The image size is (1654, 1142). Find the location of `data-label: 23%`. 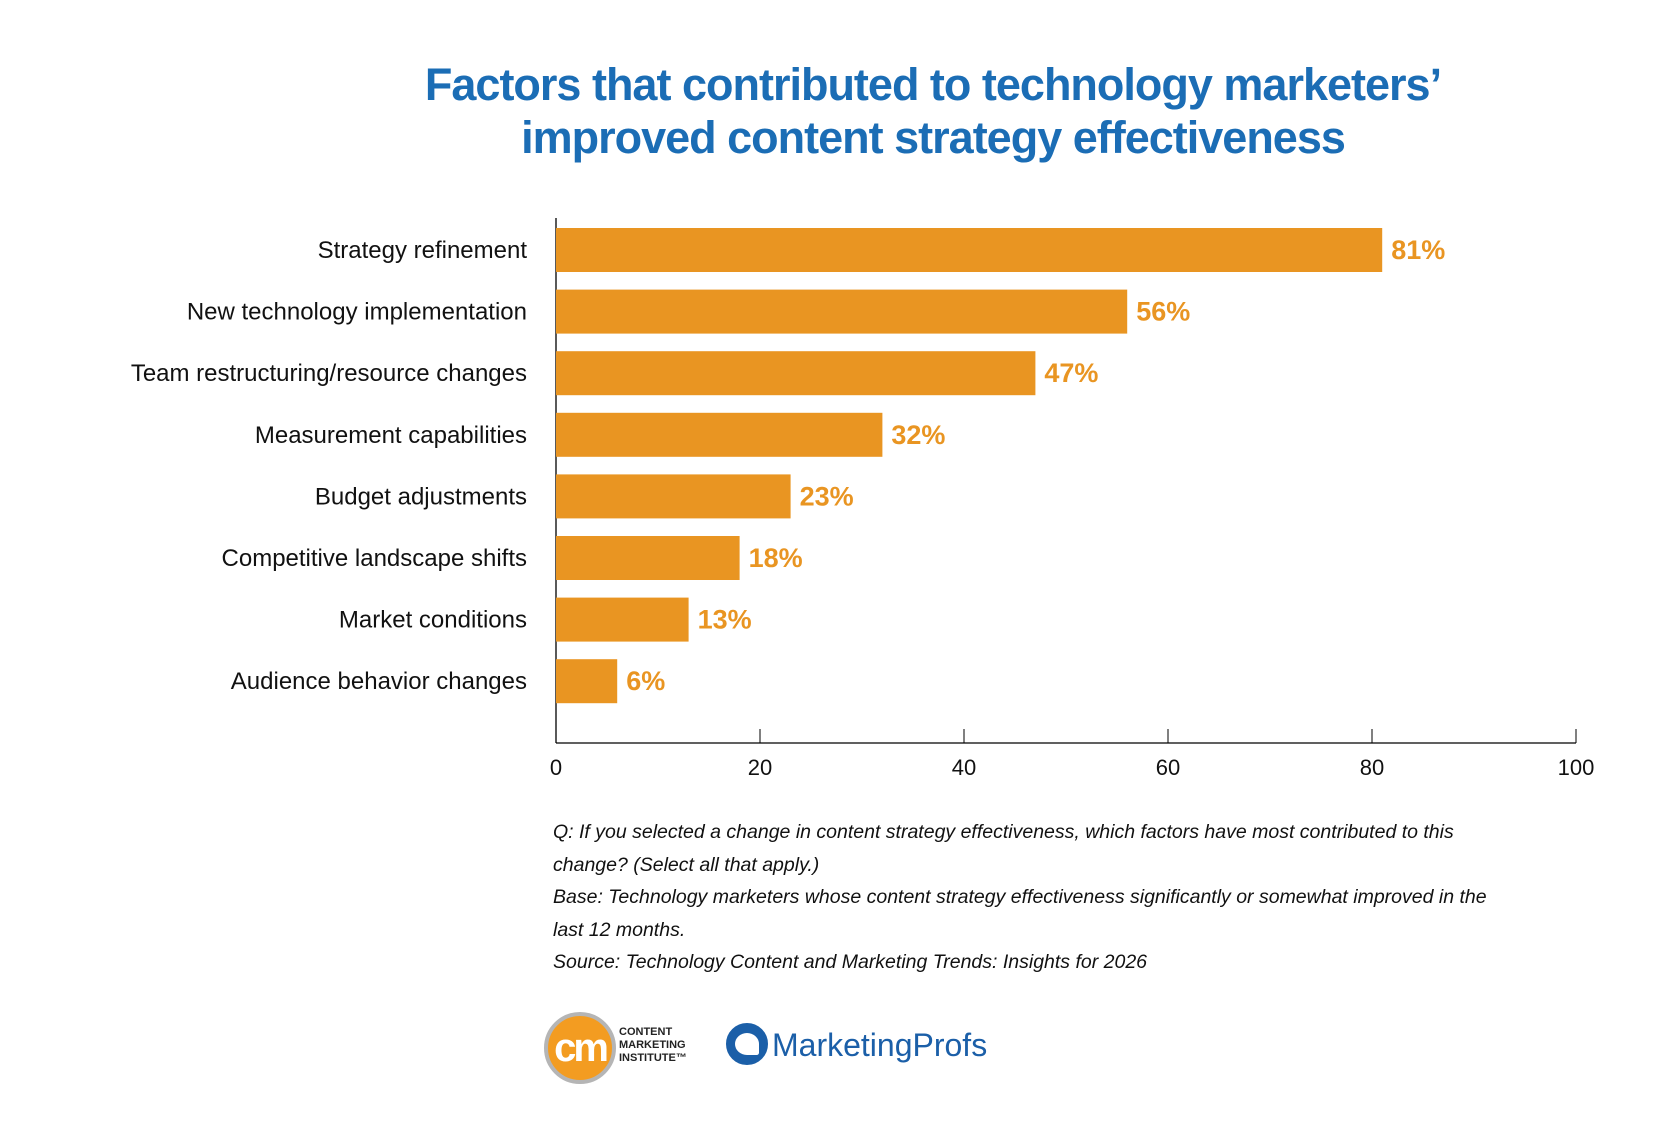

data-label: 23% is located at coordinates (827, 496).